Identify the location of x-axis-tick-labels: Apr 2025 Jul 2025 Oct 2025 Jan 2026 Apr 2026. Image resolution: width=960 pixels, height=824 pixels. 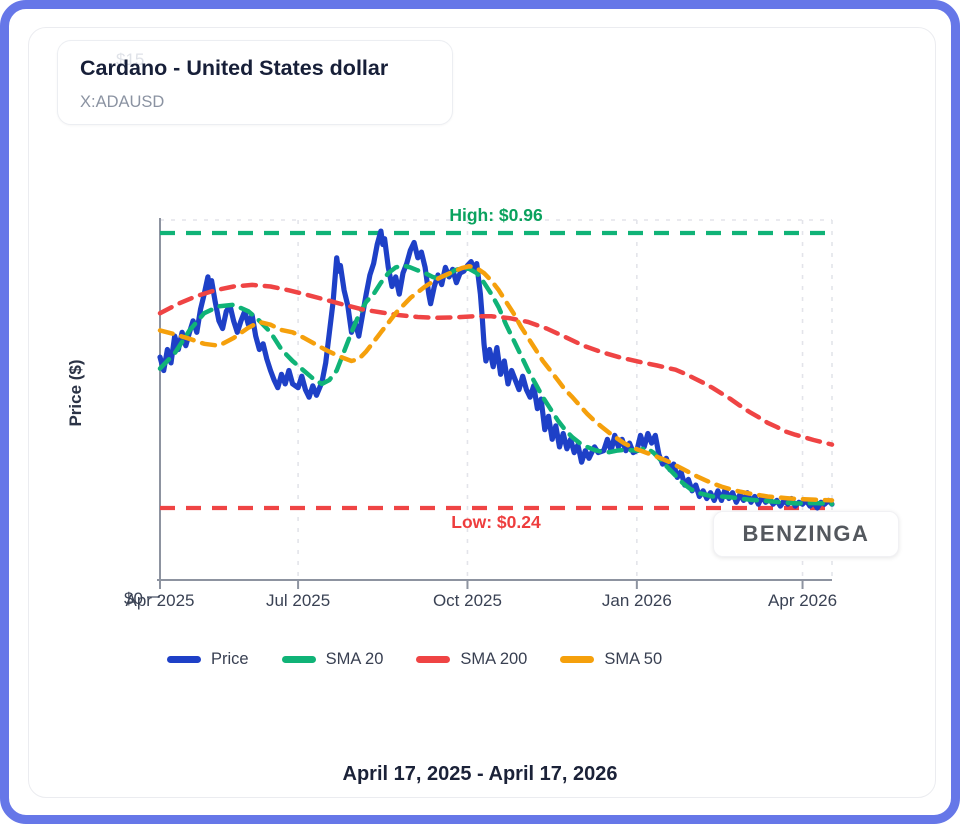
(480, 603).